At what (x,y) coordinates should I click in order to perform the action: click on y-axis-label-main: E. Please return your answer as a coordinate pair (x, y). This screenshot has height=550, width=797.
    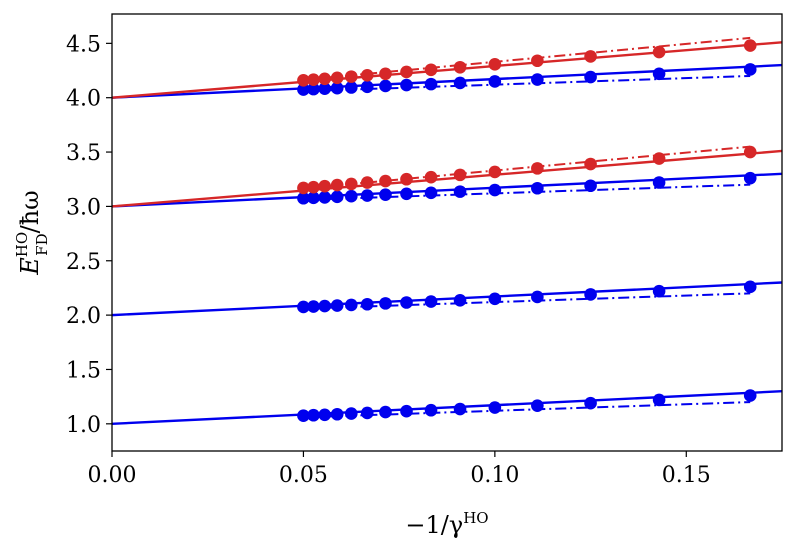
    Looking at the image, I should click on (30, 266).